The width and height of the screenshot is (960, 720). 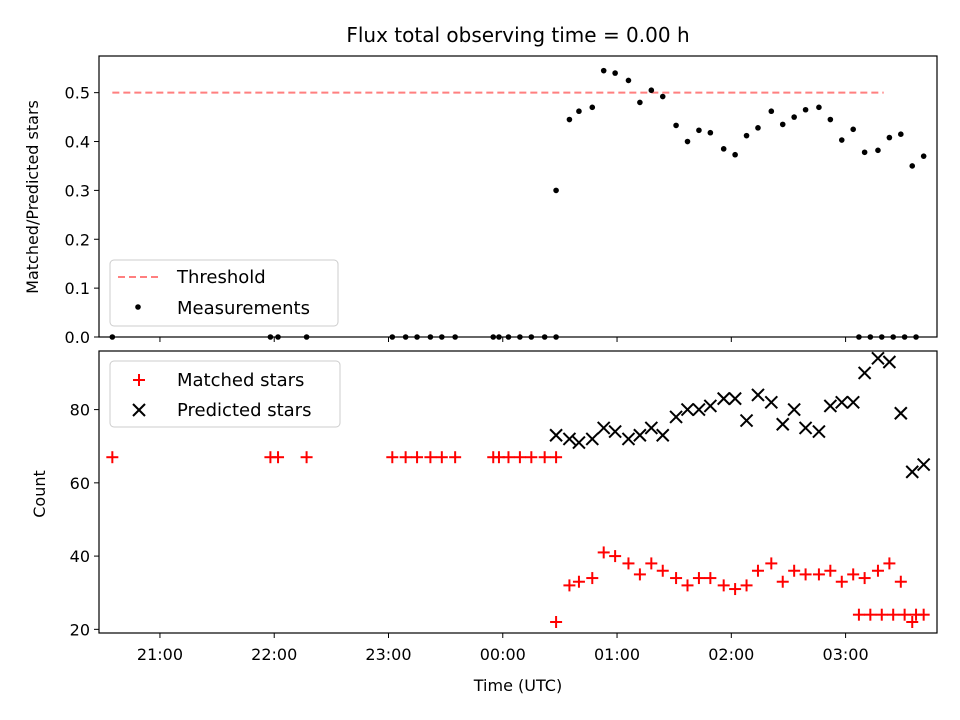 What do you see at coordinates (138, 307) in the screenshot?
I see `legend-measurements-swatch` at bounding box center [138, 307].